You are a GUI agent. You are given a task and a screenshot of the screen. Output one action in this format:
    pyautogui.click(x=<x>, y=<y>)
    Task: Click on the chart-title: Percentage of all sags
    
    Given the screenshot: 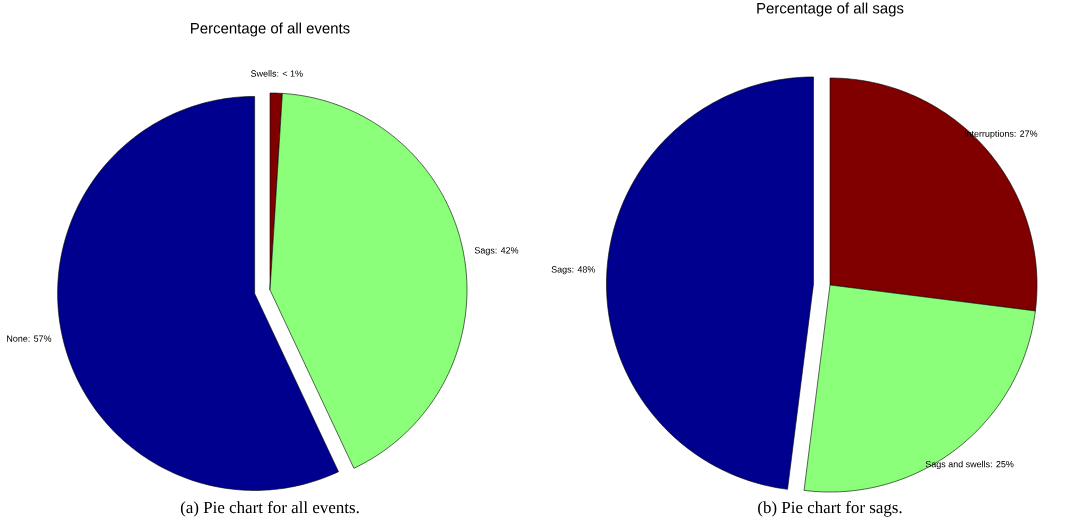 What is the action you would take?
    pyautogui.click(x=830, y=9)
    